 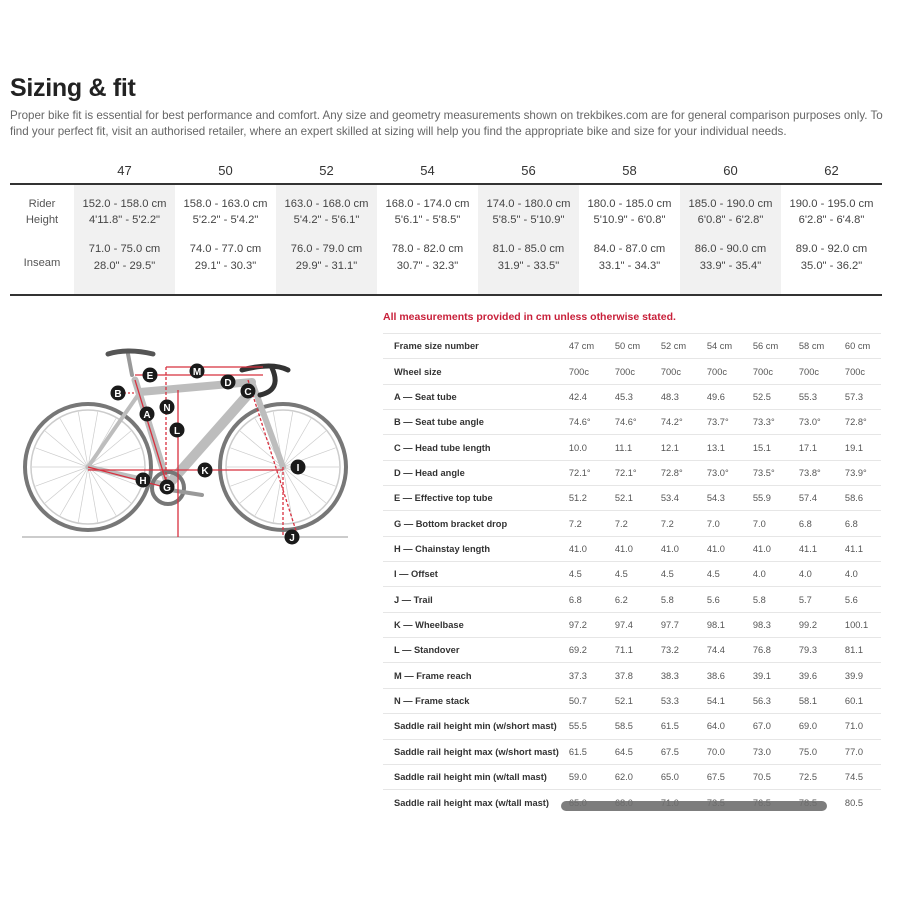 I want to click on value-cell: 74.5, so click(x=857, y=776).